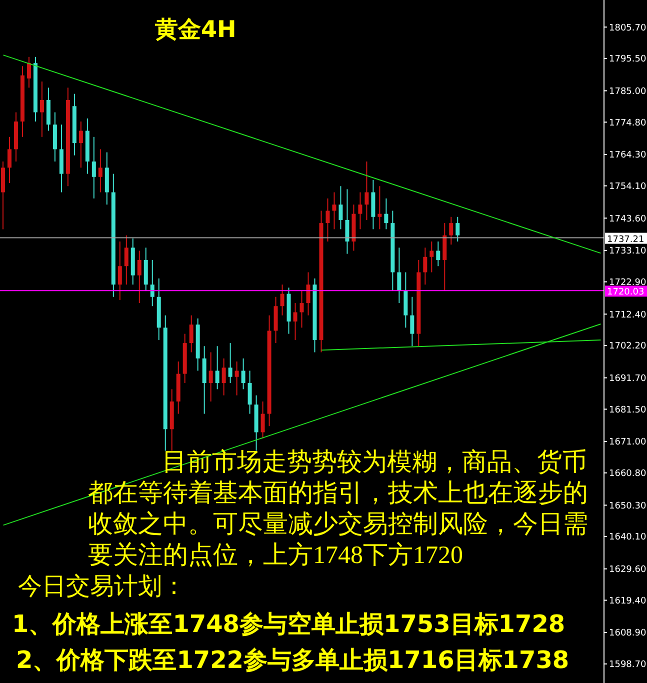  What do you see at coordinates (293, 660) in the screenshot?
I see `annotation: 2、价格下跌至1722参与多单止损1716目标1738` at bounding box center [293, 660].